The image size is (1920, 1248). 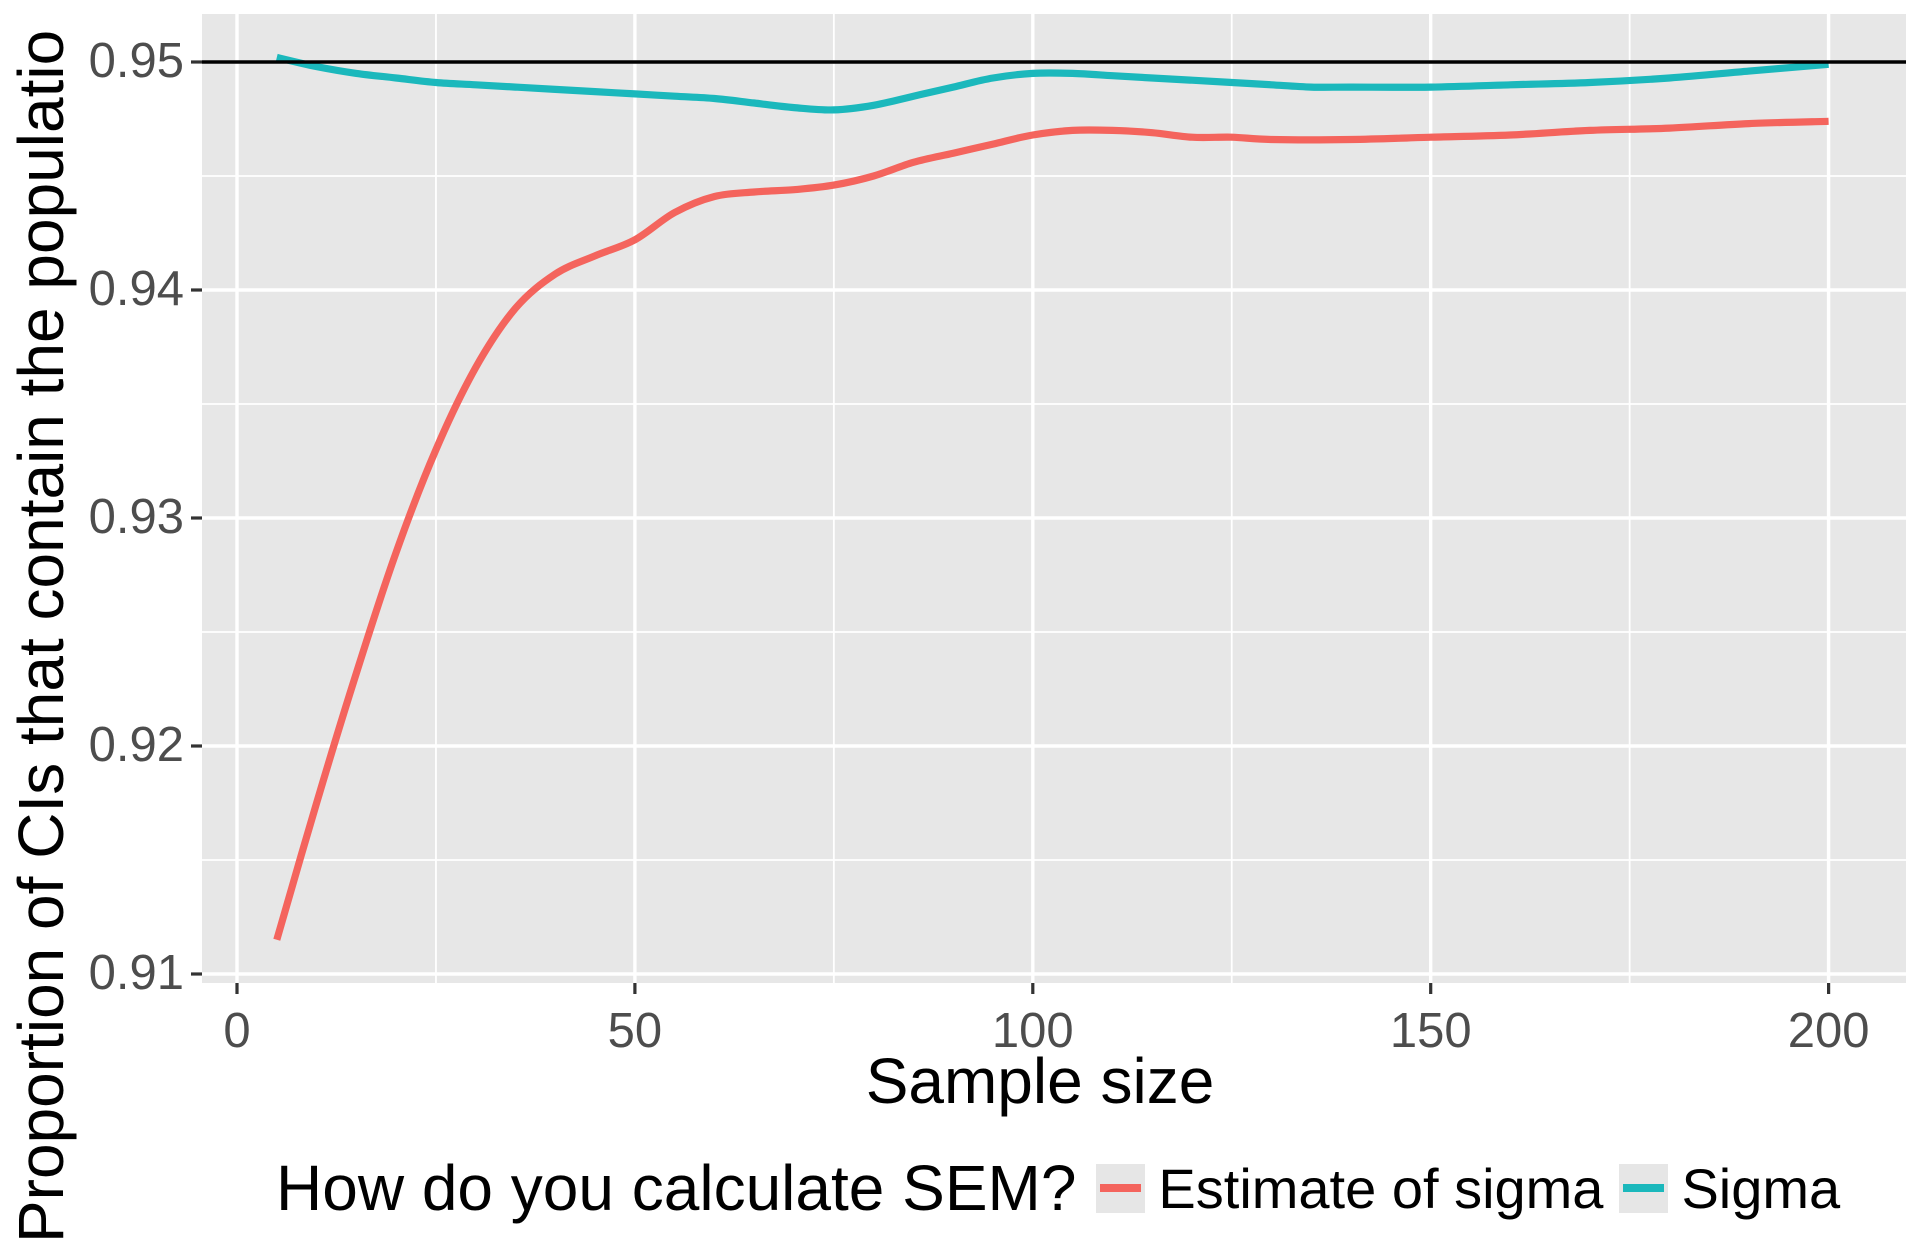 I want to click on y-tick-label: 0.91, so click(x=136, y=973).